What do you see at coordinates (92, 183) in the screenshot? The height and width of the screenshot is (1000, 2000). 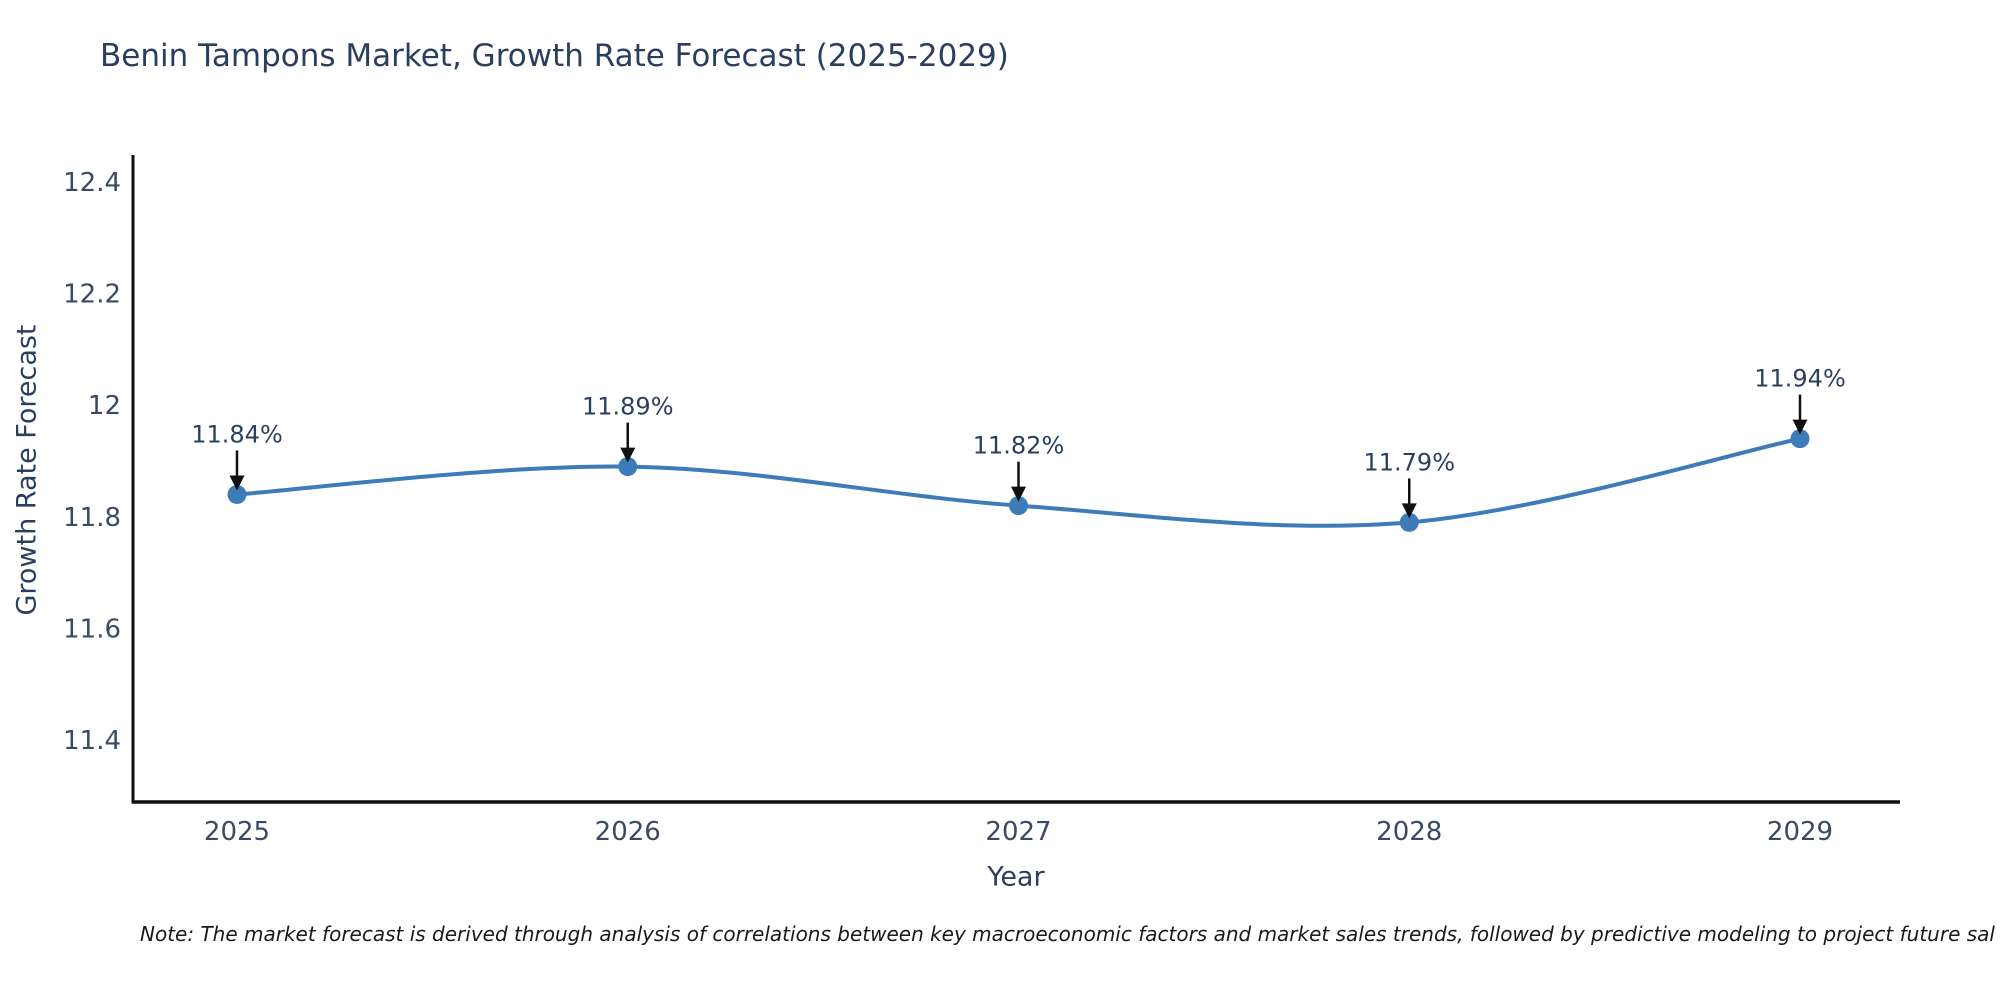 I see `y-tick-label: 12.4` at bounding box center [92, 183].